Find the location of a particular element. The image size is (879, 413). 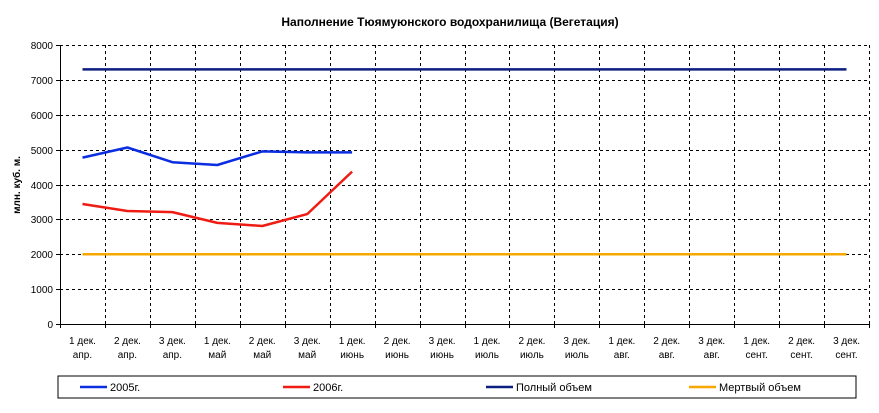

x-tick-label: 3 дек. май is located at coordinates (307, 348).